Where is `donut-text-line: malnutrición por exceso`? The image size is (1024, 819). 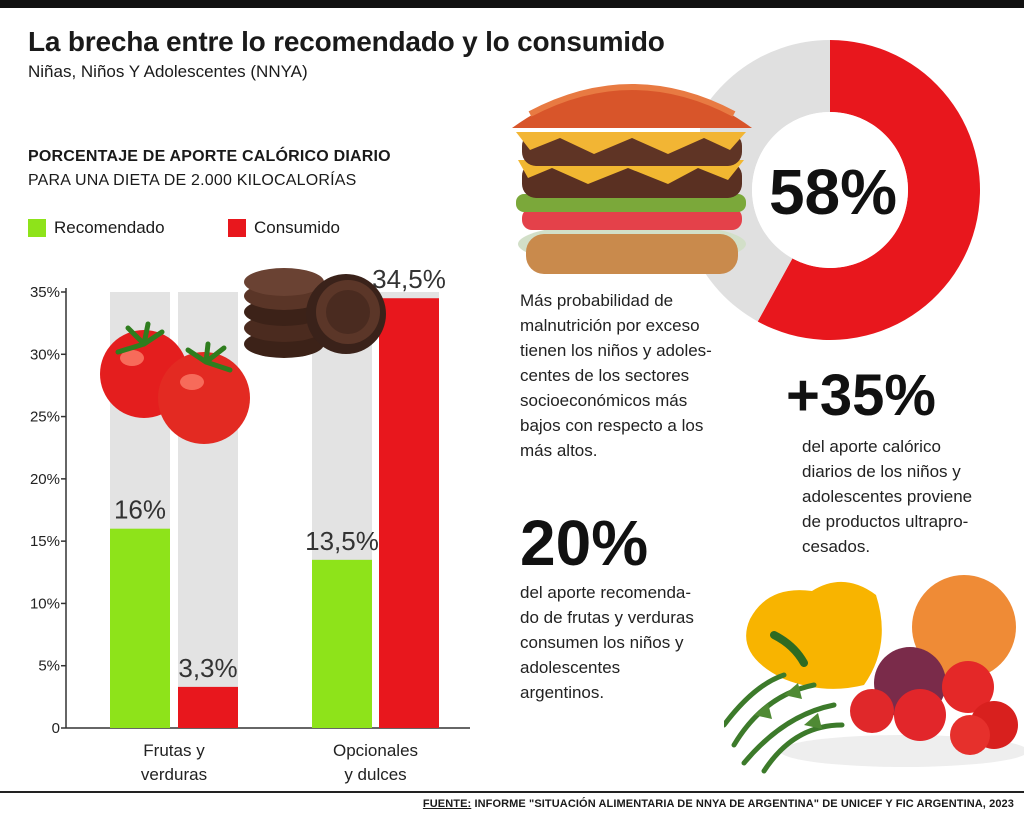 donut-text-line: malnutrición por exceso is located at coordinates (610, 325).